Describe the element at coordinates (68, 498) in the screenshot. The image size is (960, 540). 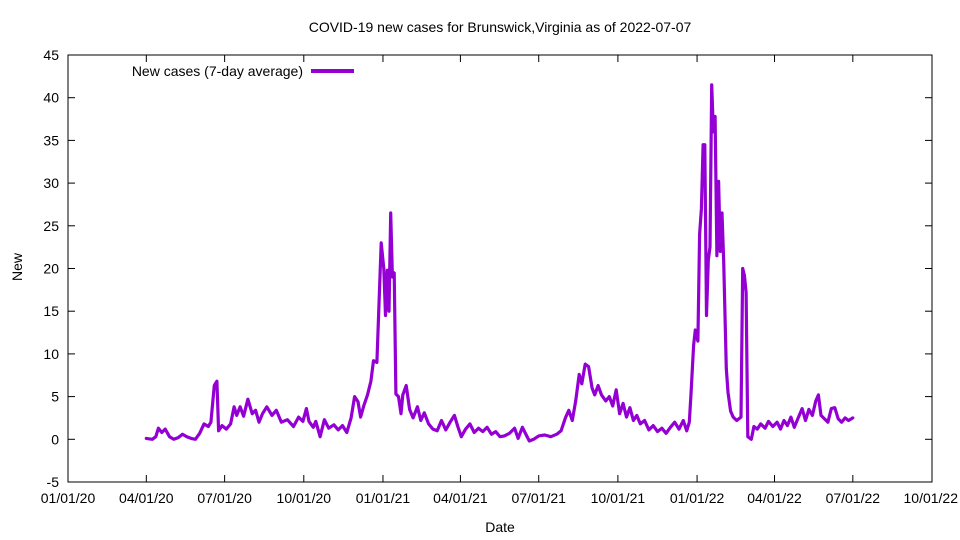
I see `x-tick-label: 01/01/20` at that location.